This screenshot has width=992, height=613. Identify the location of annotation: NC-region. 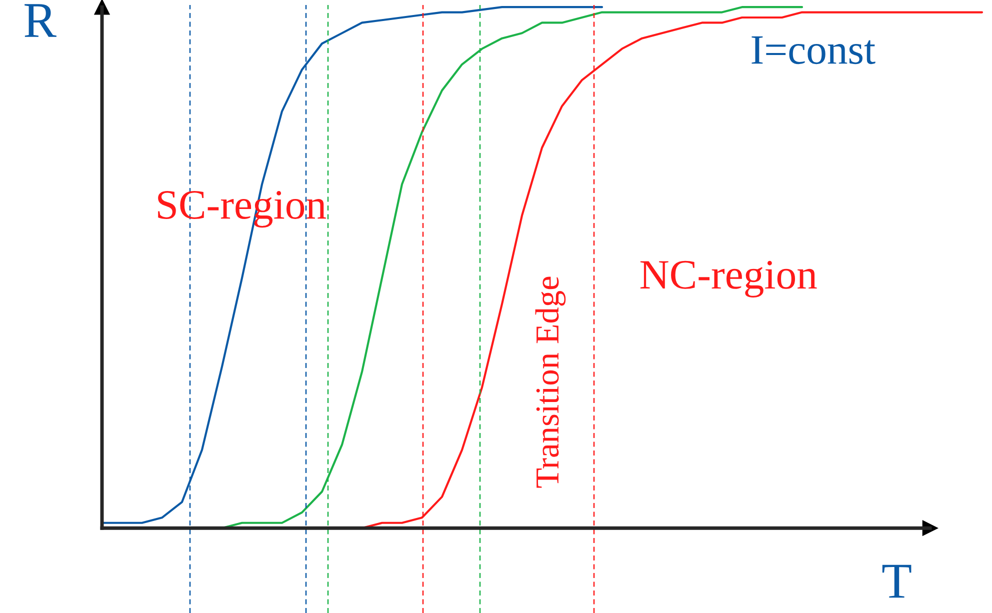
(728, 279).